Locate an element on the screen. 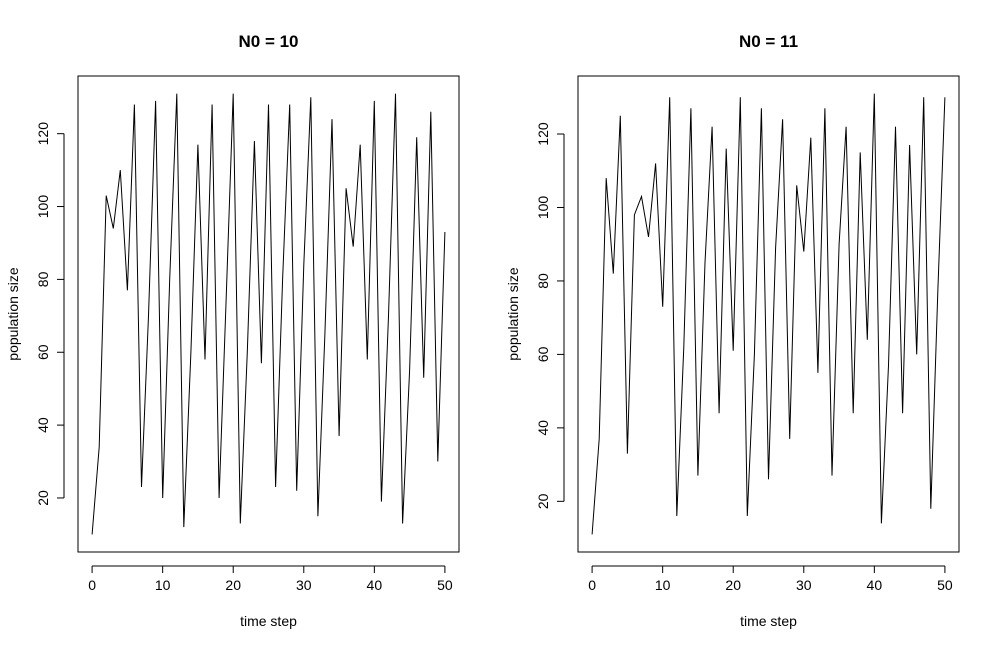 Image resolution: width=1000 pixels, height=650 pixels. chart-title: N0 = 10 is located at coordinates (268, 41).